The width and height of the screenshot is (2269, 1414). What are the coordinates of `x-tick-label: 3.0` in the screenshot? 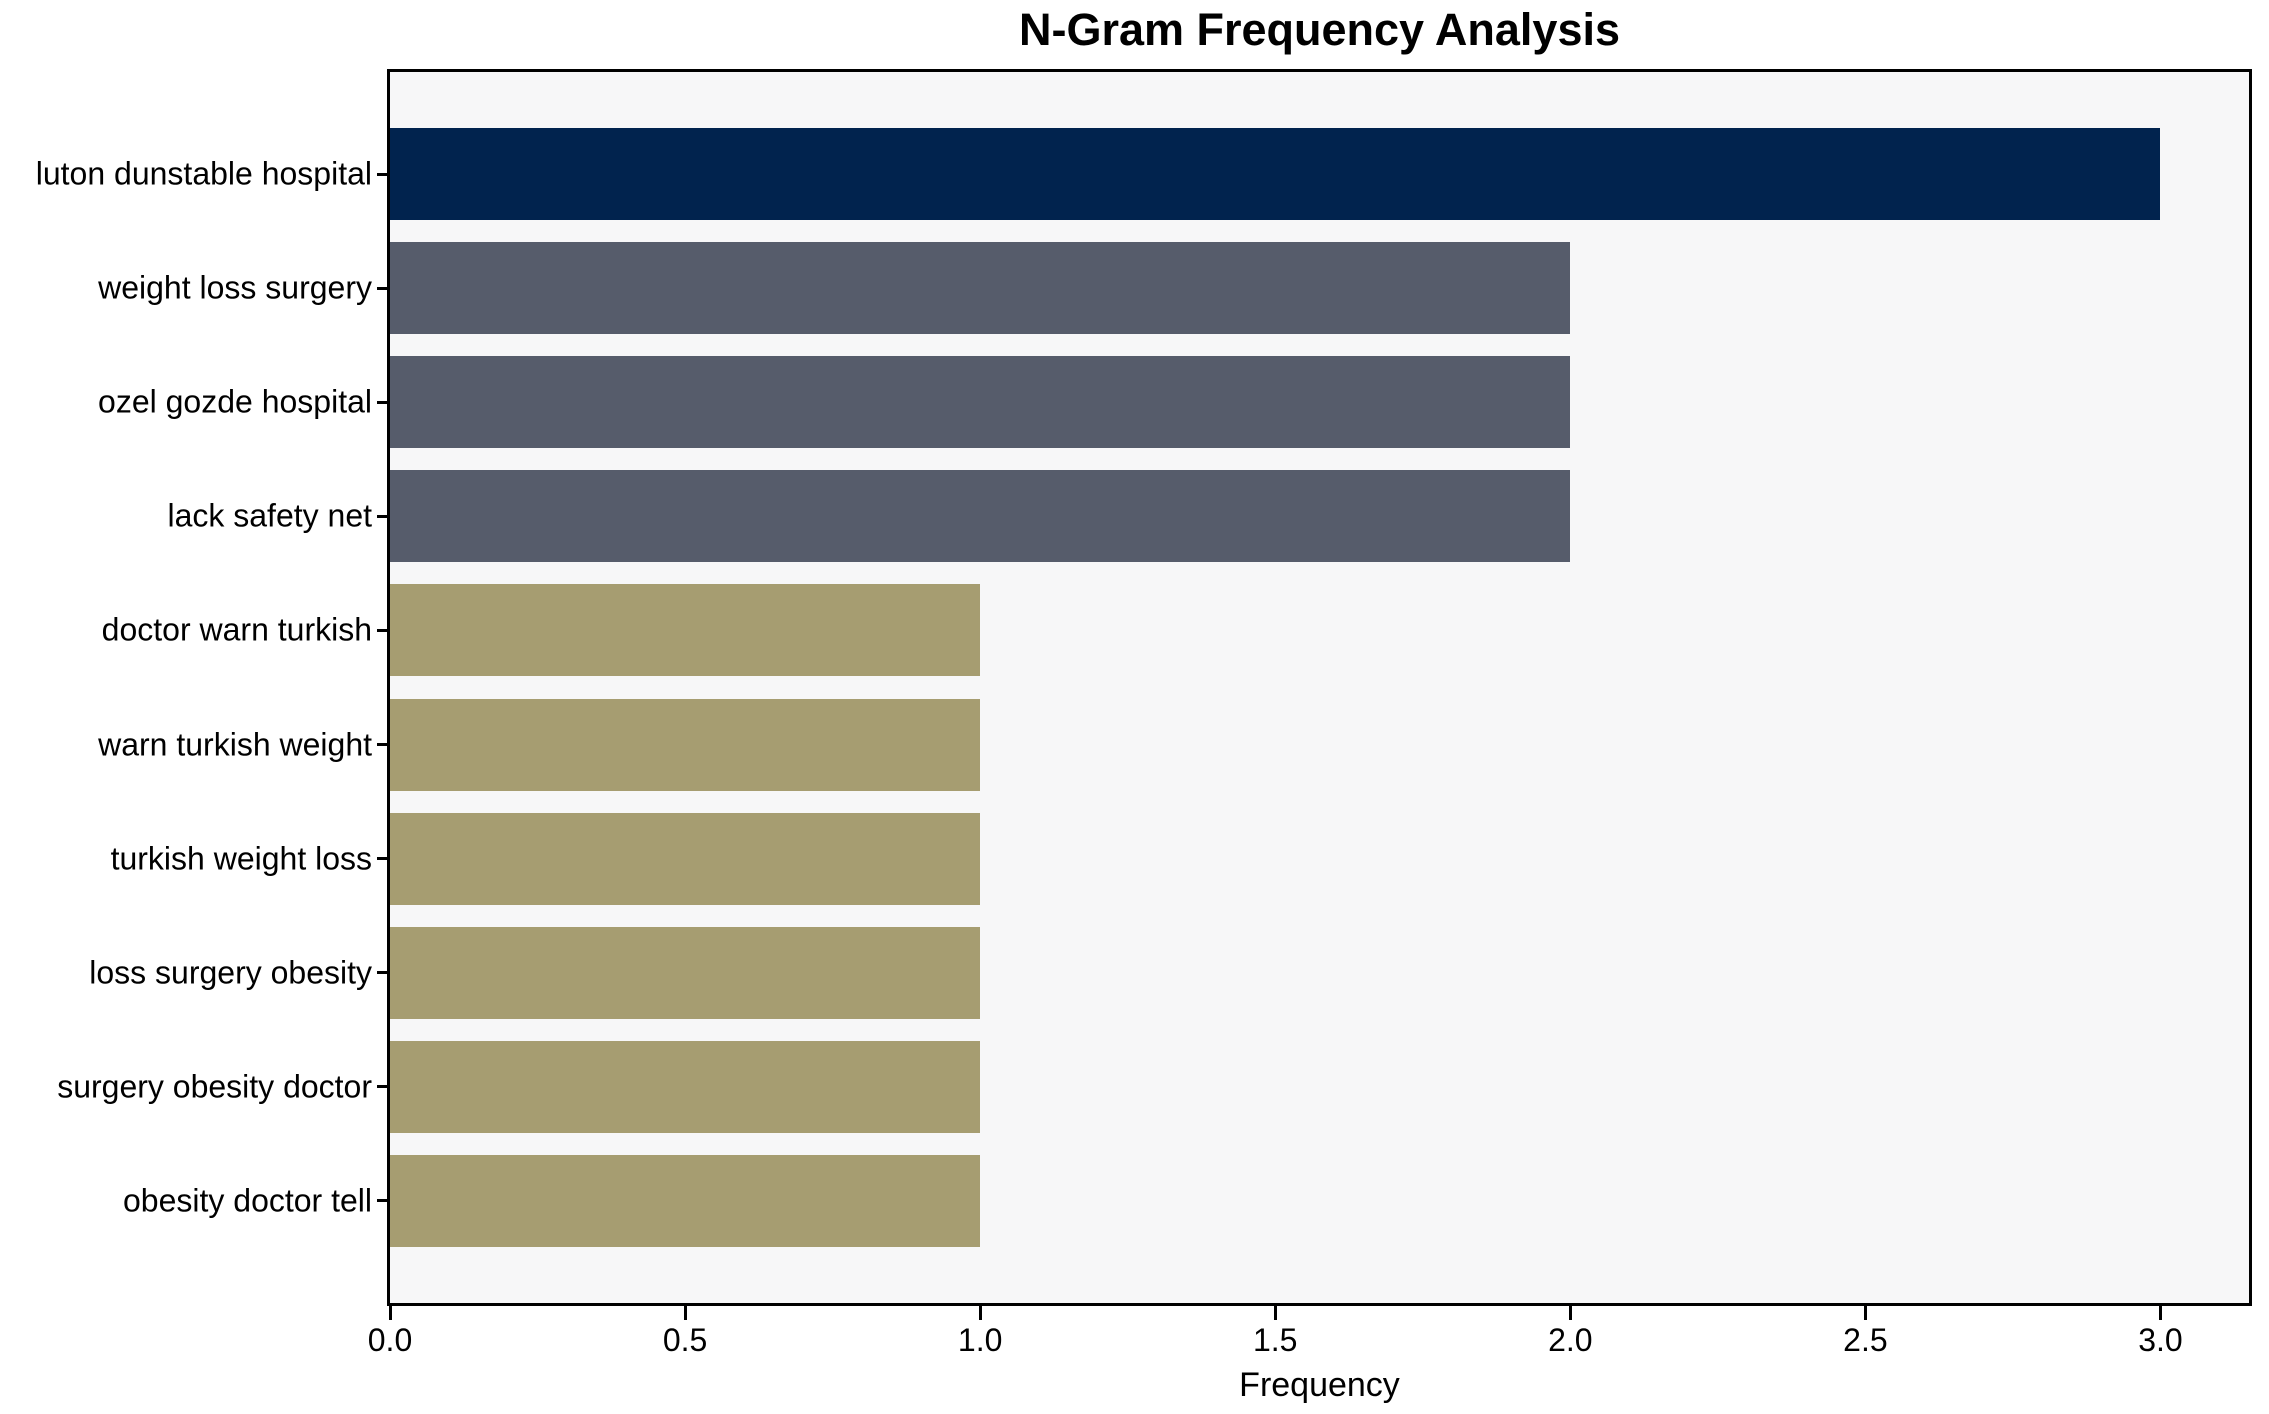 It's located at (2160, 1340).